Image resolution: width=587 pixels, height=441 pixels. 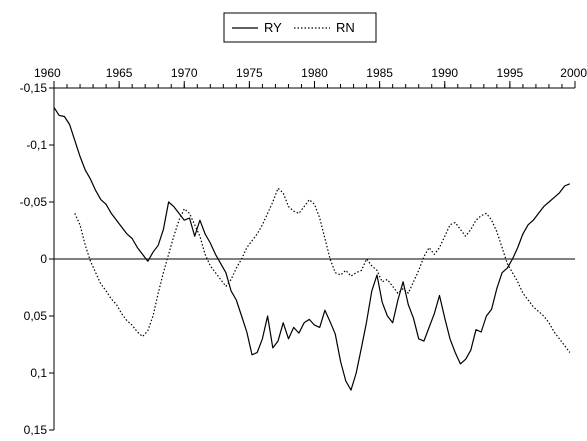 I want to click on y-tick-label: -0,05, so click(x=34, y=202).